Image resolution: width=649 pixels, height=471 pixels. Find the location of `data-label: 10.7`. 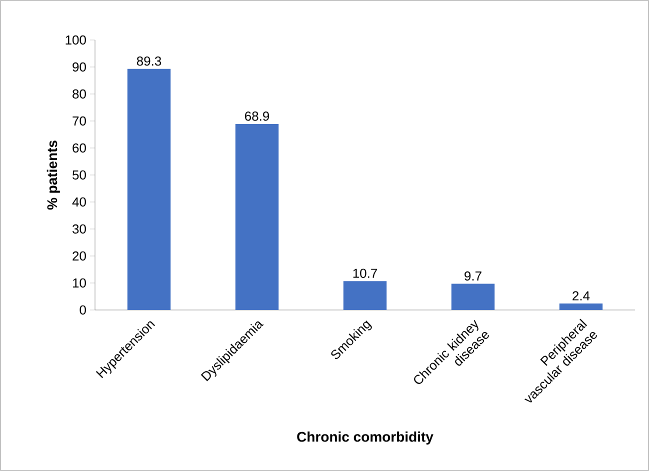

data-label: 10.7 is located at coordinates (365, 273).